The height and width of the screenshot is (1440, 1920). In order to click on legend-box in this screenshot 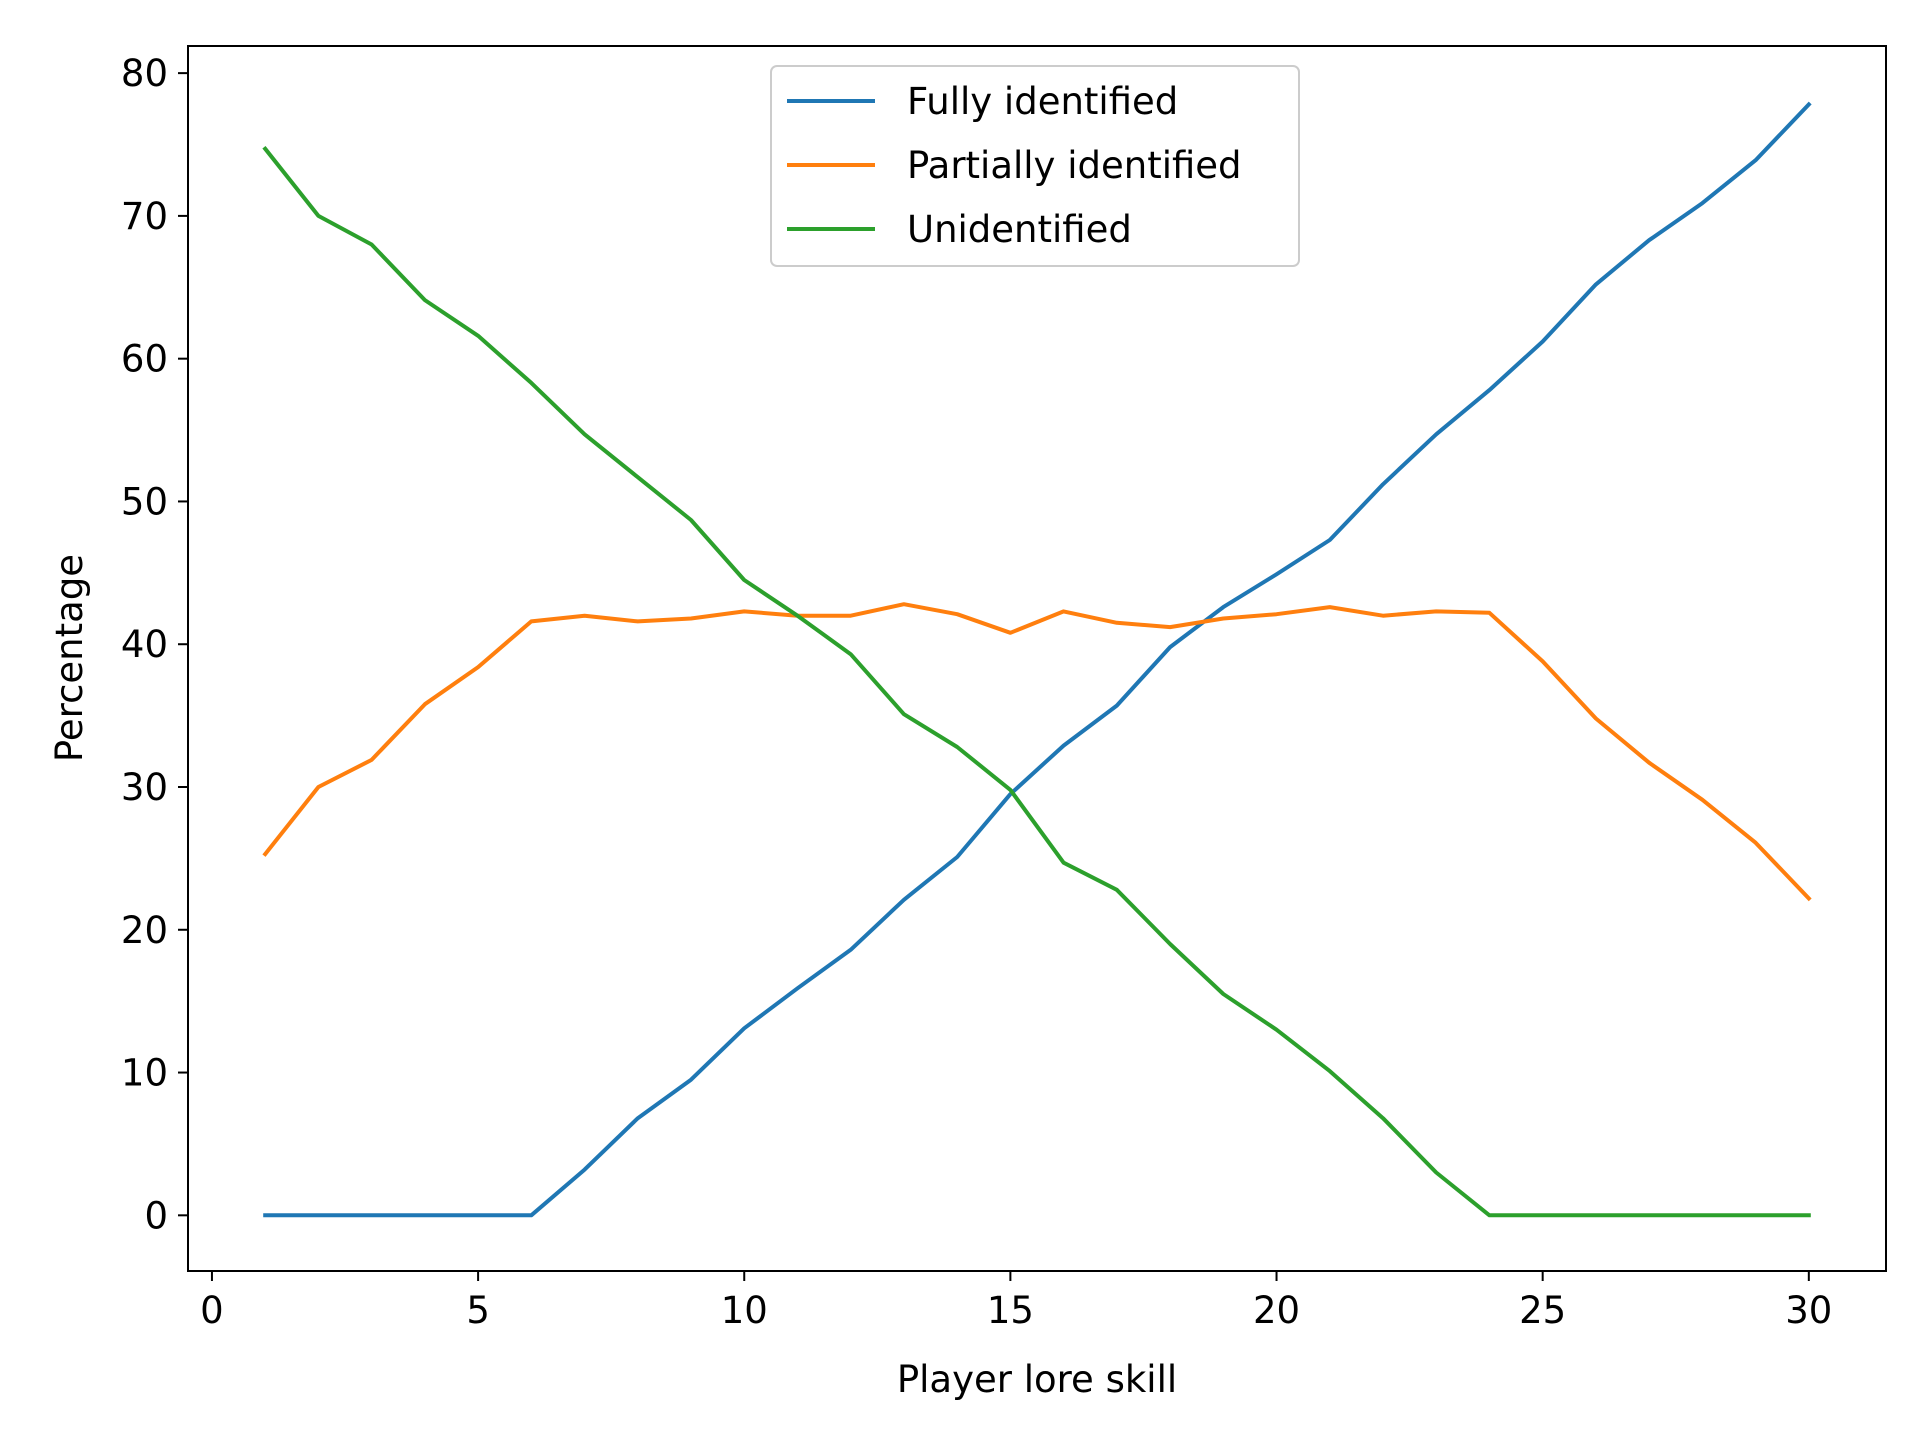, I will do `click(1035, 166)`.